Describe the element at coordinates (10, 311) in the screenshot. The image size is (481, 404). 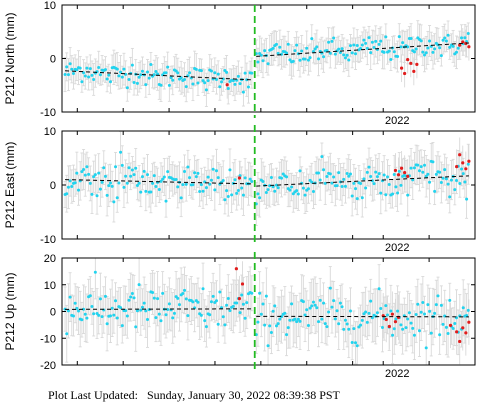
I see `y-axis-label: P212 Up (mm)` at that location.